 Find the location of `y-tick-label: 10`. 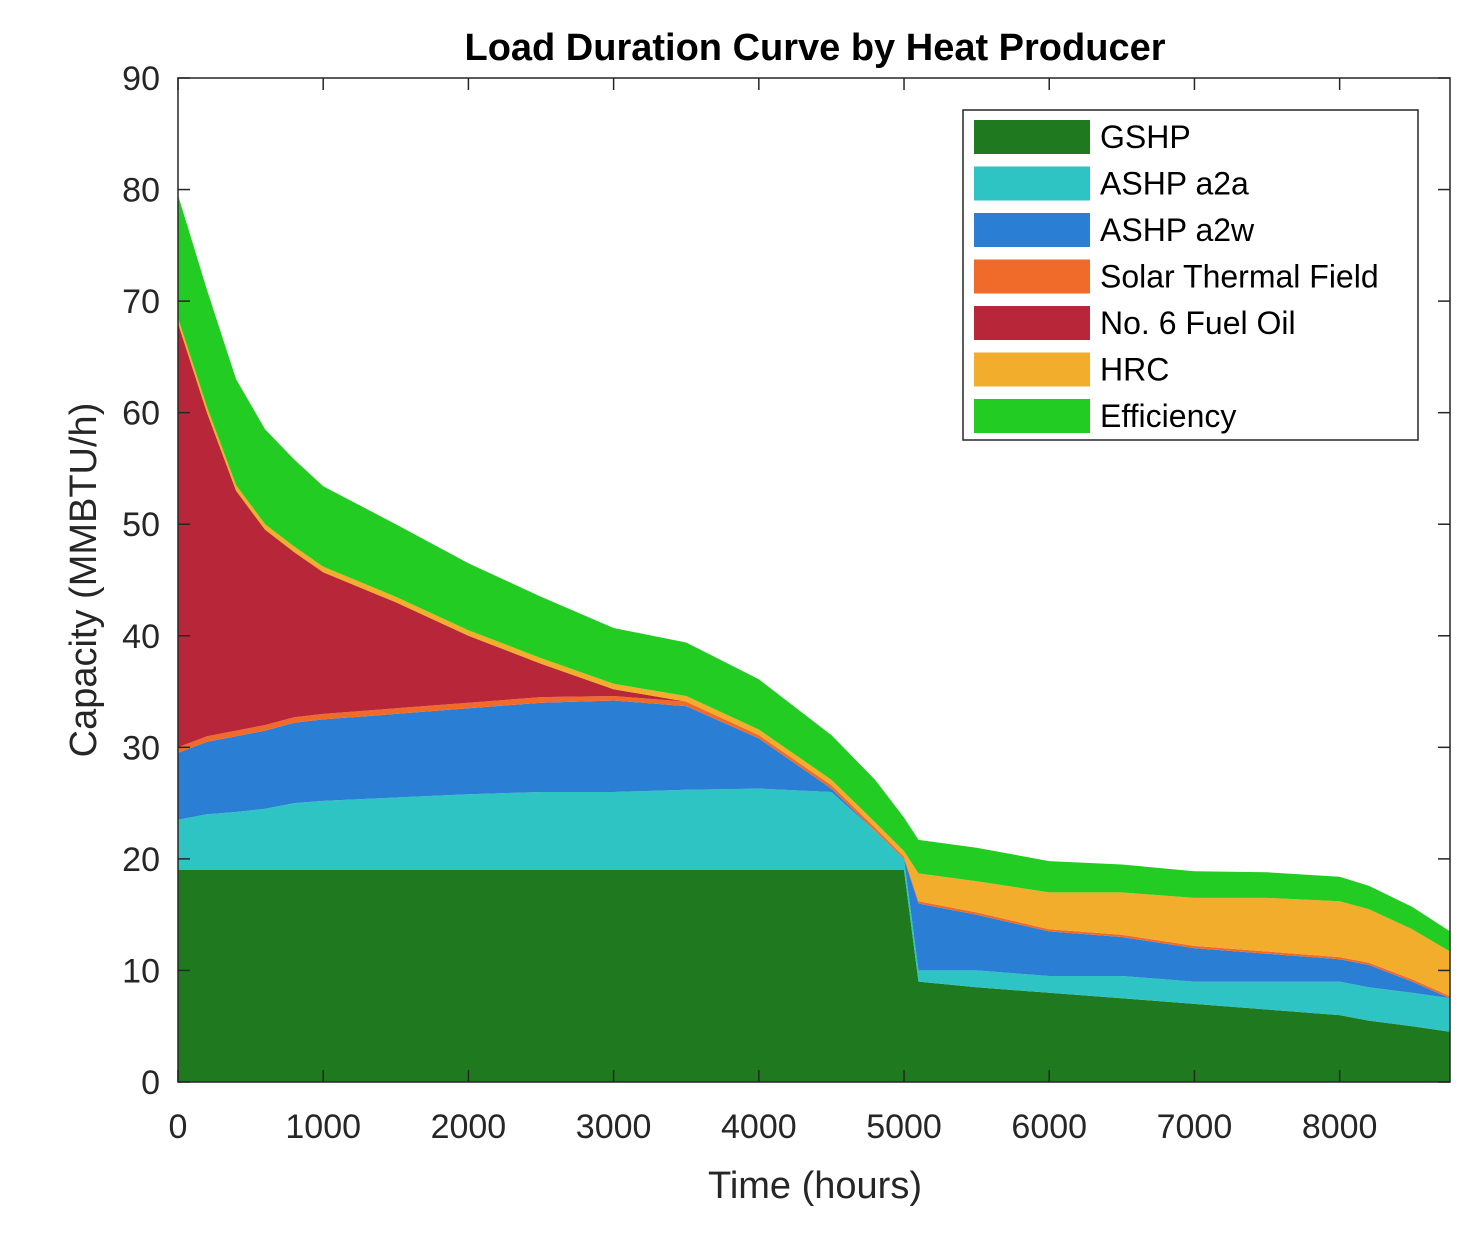

y-tick-label: 10 is located at coordinates (141, 971).